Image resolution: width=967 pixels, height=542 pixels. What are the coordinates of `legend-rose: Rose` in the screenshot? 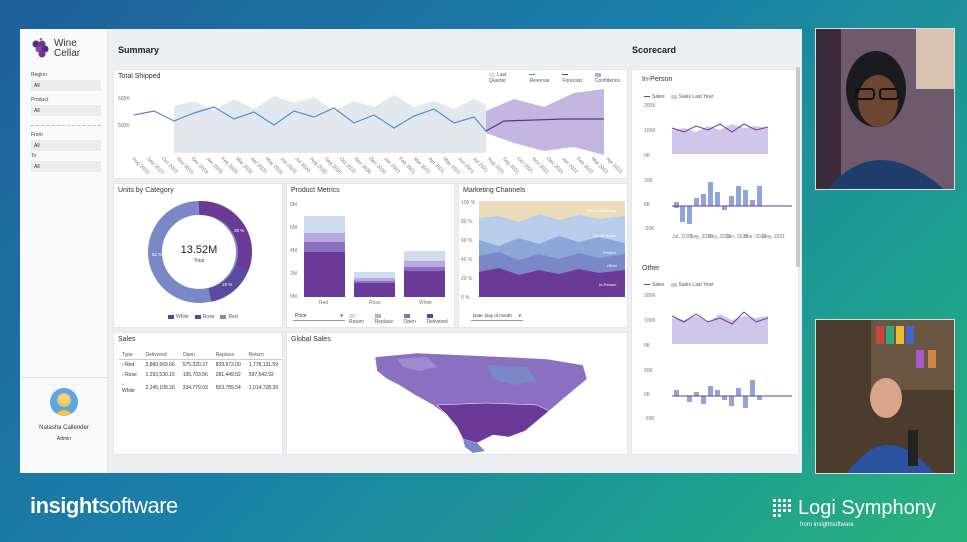 It's located at (208, 317).